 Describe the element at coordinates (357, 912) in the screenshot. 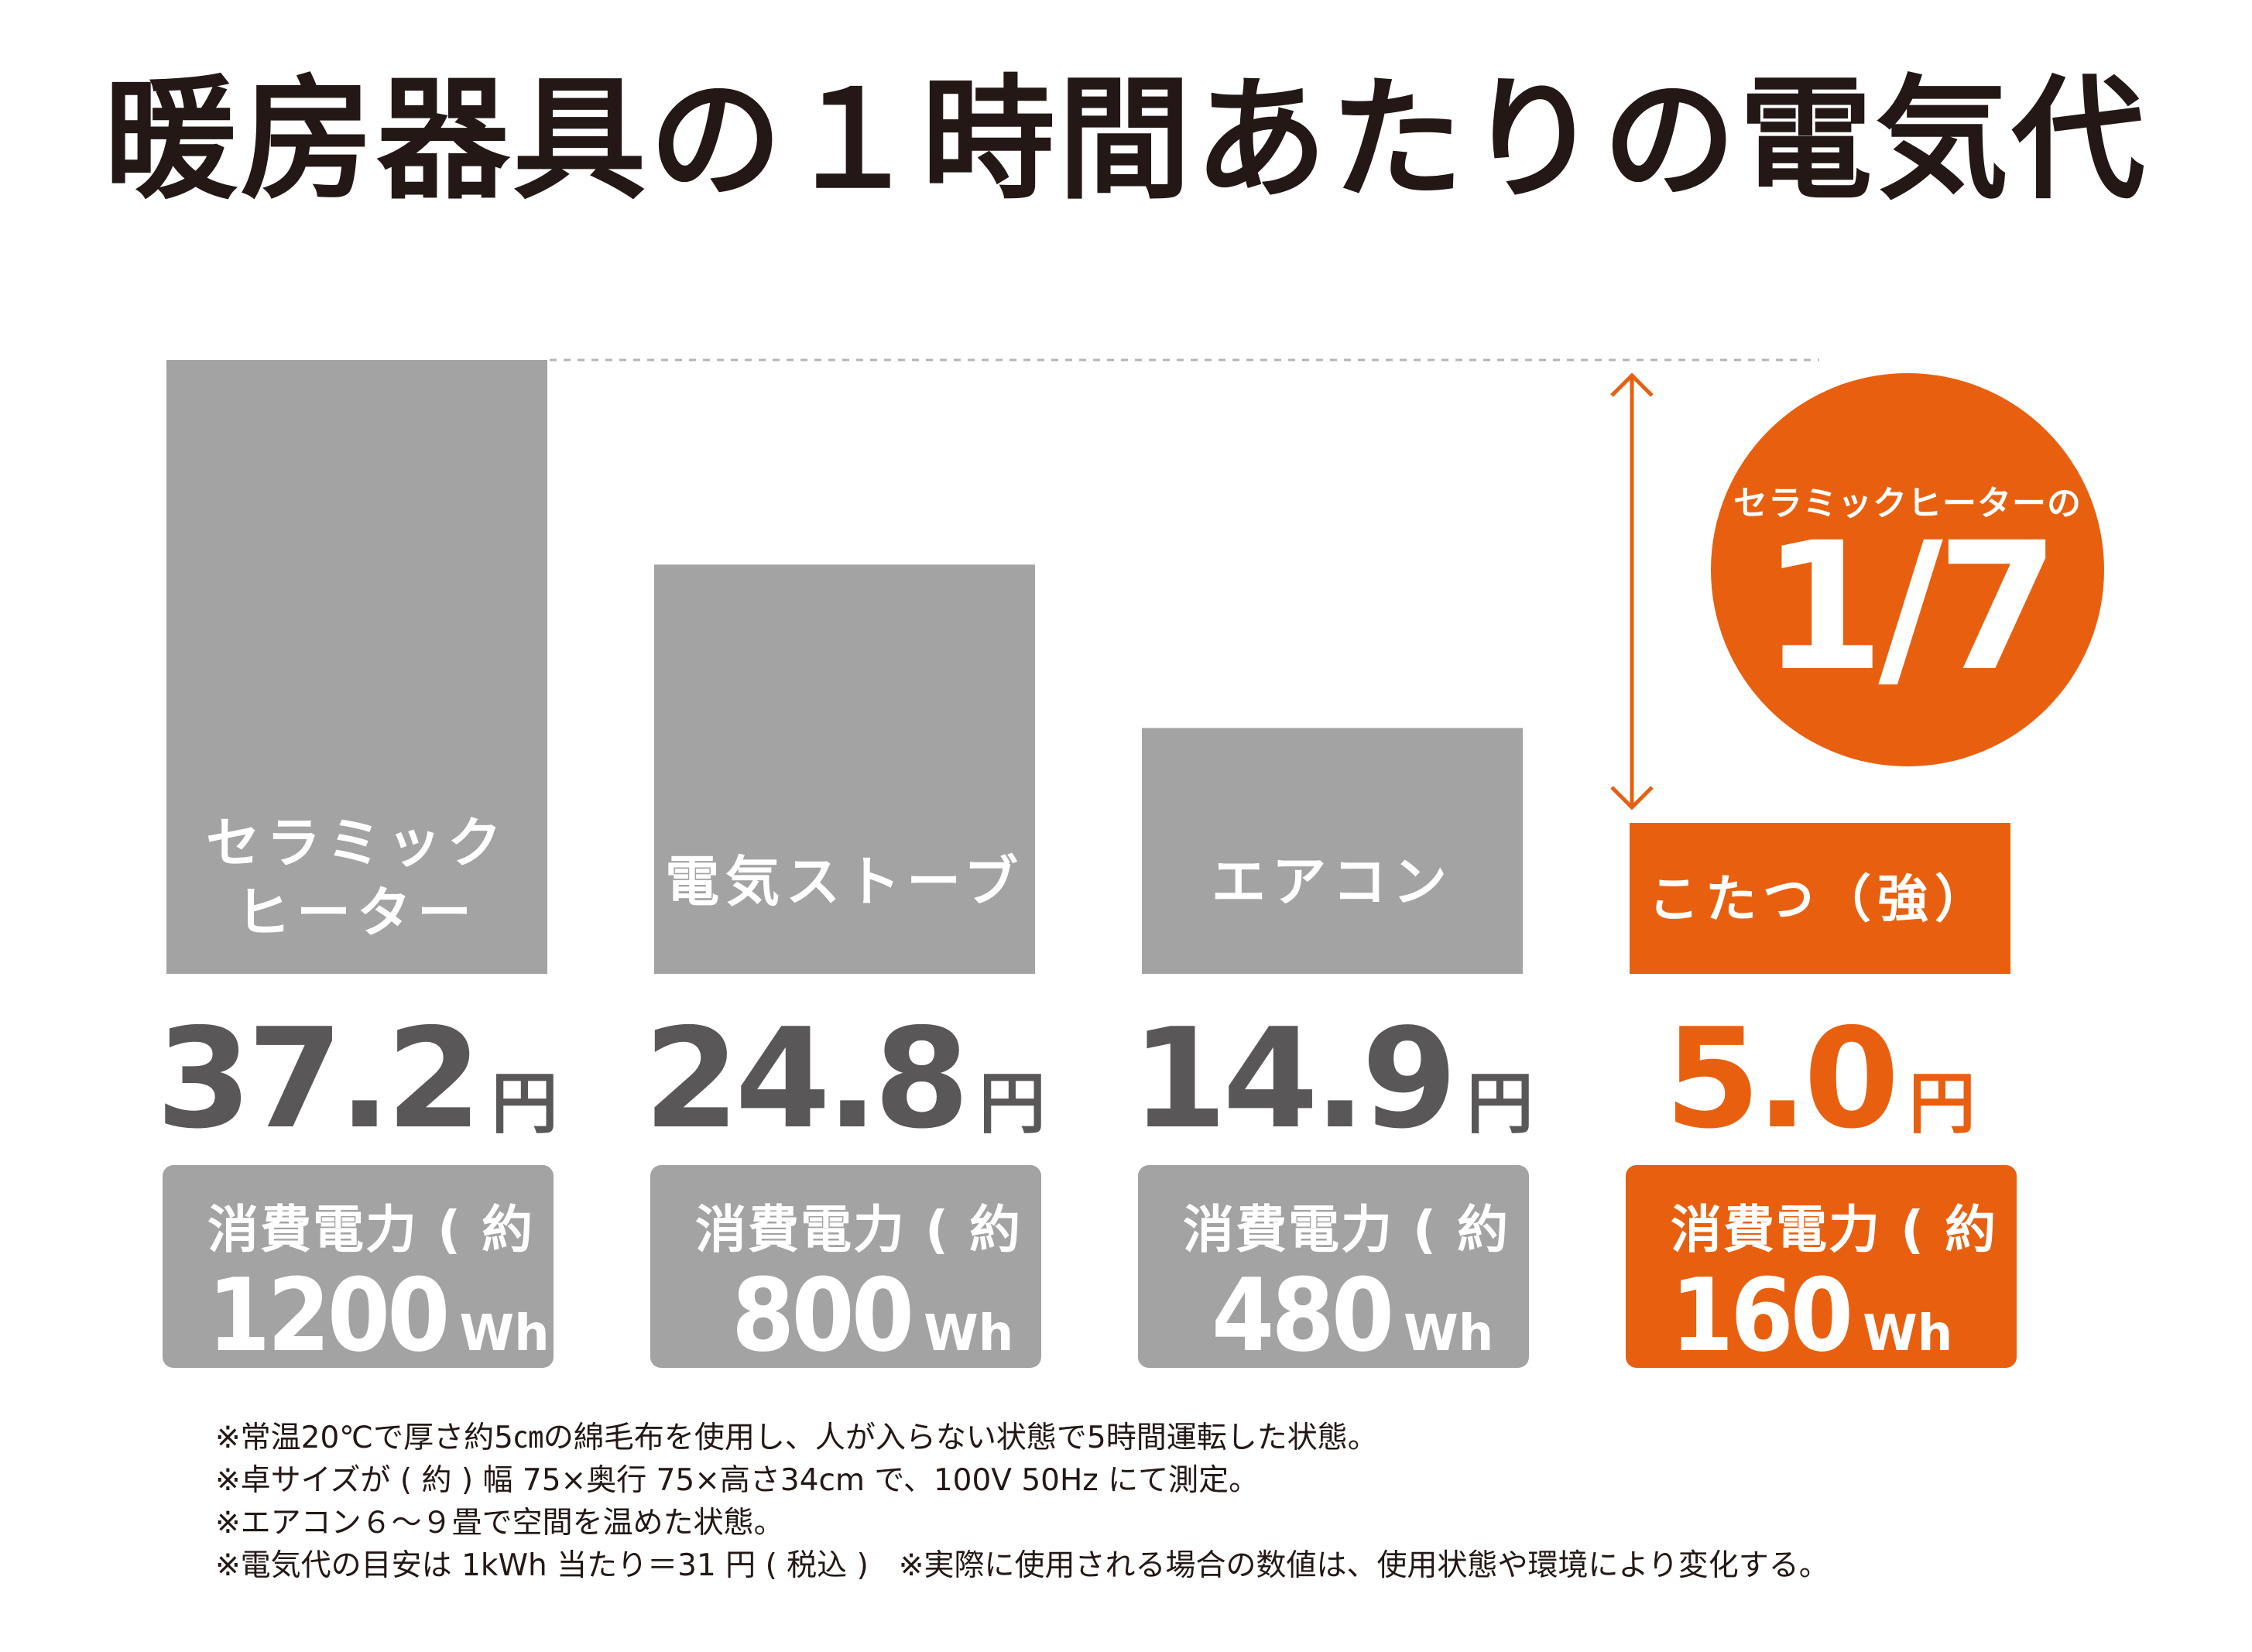

I see `bar-label-line: ヒーター` at that location.